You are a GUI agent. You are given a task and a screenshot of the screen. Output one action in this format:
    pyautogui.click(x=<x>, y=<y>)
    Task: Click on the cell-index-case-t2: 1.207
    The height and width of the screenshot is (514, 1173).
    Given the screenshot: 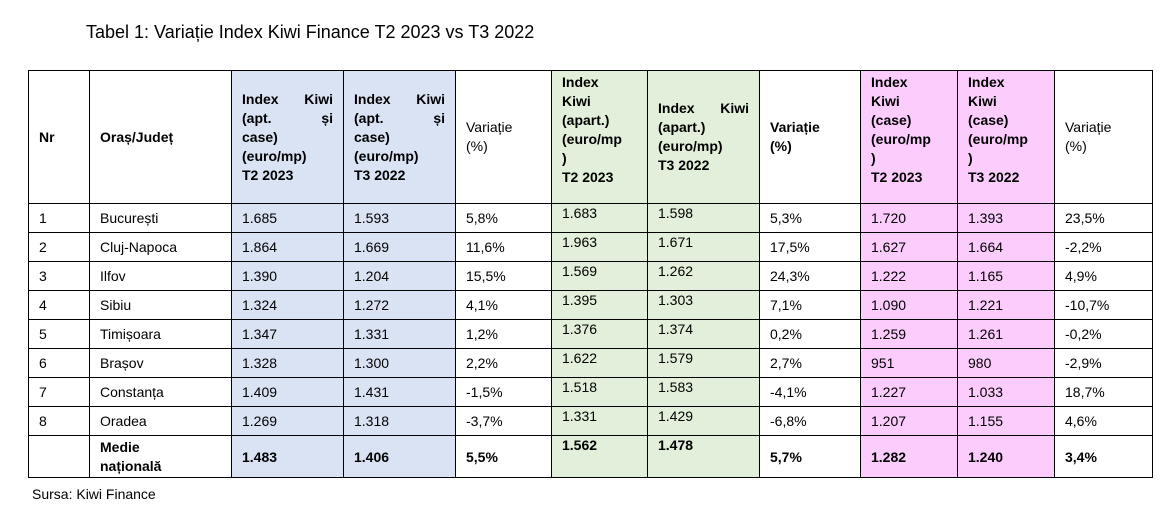 What is the action you would take?
    pyautogui.click(x=909, y=421)
    